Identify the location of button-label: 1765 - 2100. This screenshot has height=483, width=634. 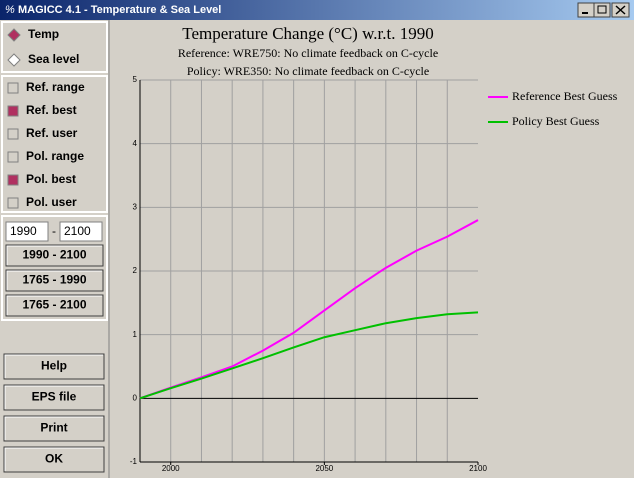
(54, 305).